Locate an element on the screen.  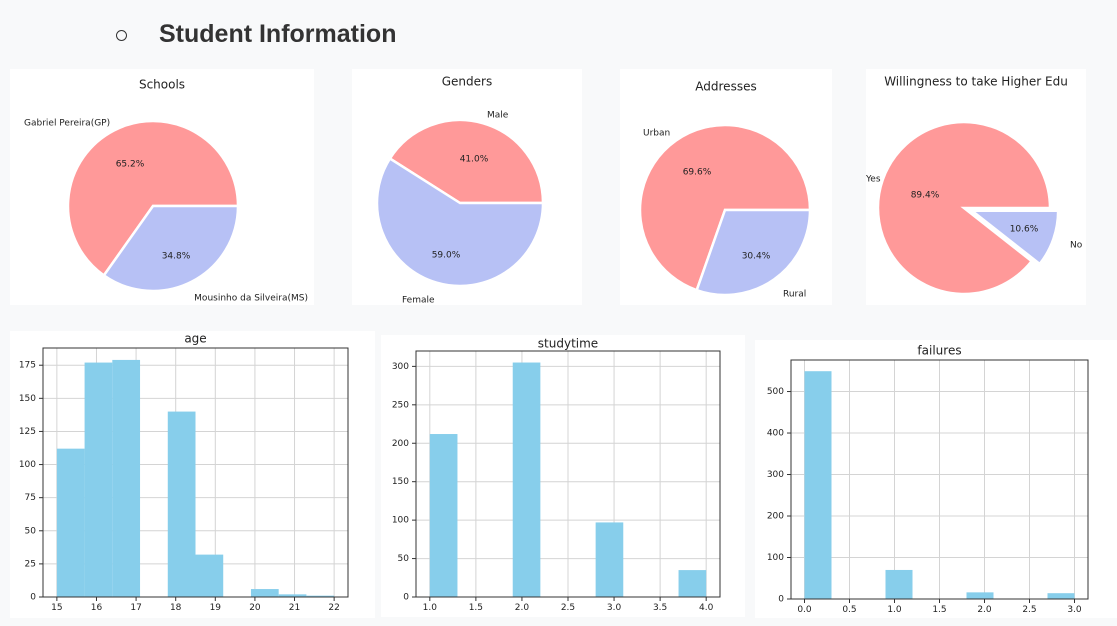
pie-slice-female is located at coordinates (460, 222).